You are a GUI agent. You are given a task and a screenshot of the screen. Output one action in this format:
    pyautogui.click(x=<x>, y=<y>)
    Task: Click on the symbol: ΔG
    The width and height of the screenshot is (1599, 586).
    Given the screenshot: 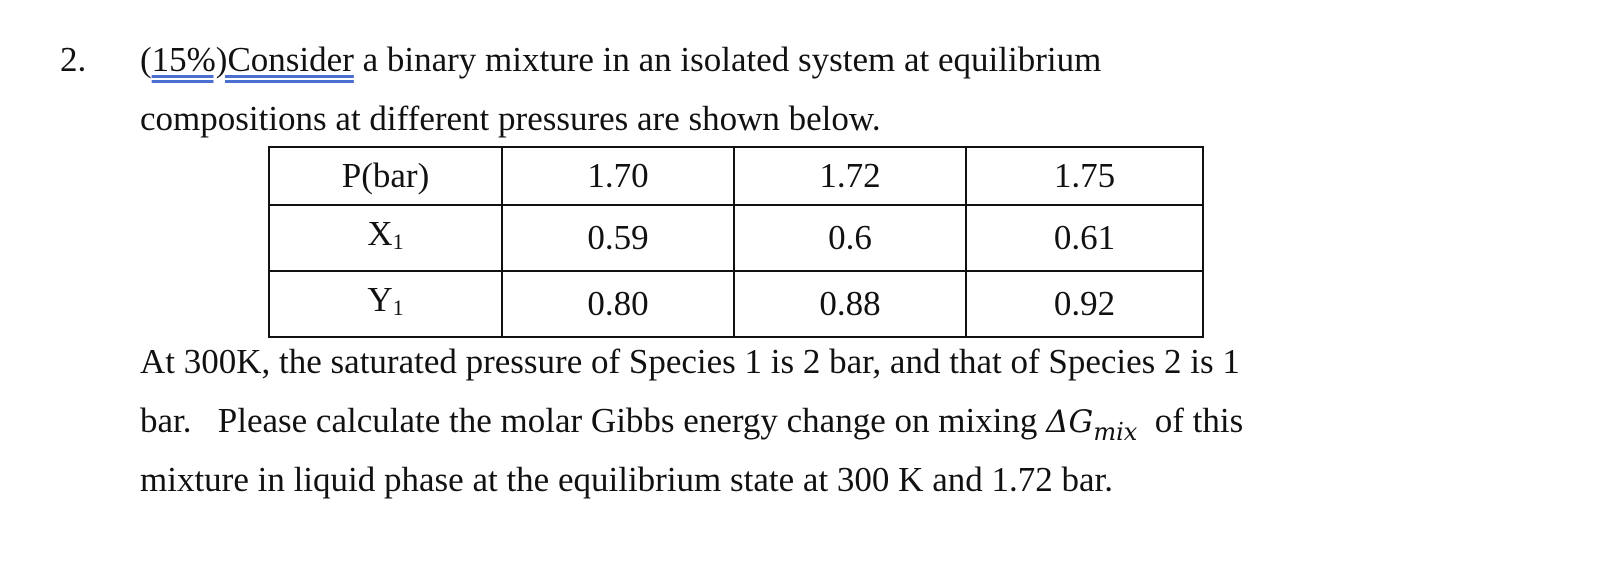 What is the action you would take?
    pyautogui.click(x=1070, y=422)
    